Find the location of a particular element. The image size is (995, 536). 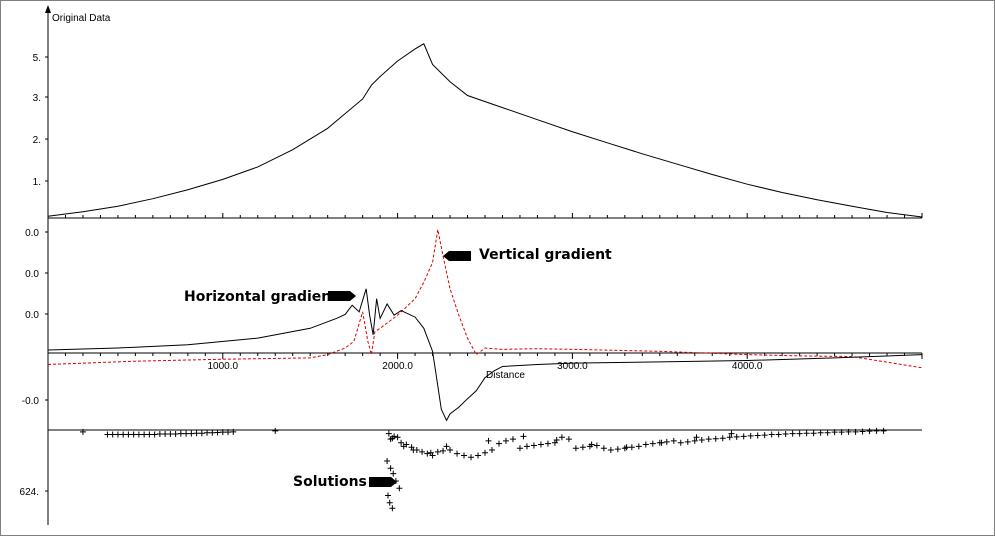

annotation-arrow is located at coordinates (457, 256).